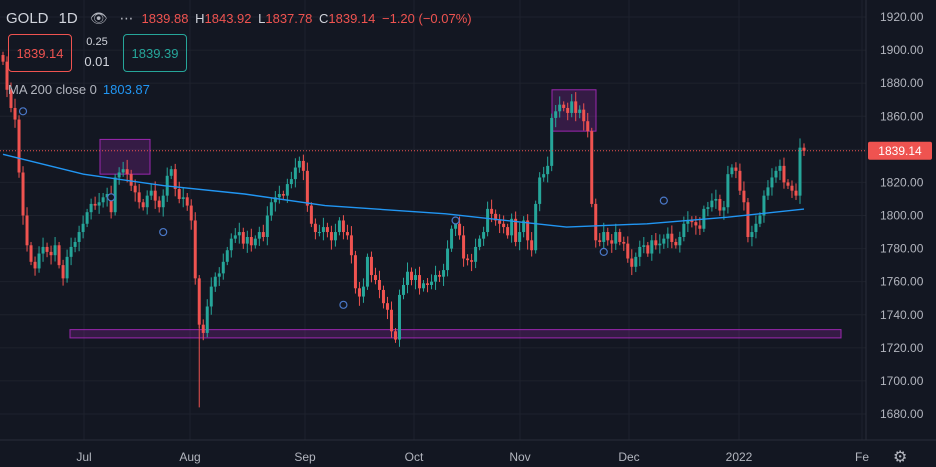 This screenshot has height=467, width=936. What do you see at coordinates (79, 89) in the screenshot?
I see `ma-legend: MA 200 close 0 1803.87` at bounding box center [79, 89].